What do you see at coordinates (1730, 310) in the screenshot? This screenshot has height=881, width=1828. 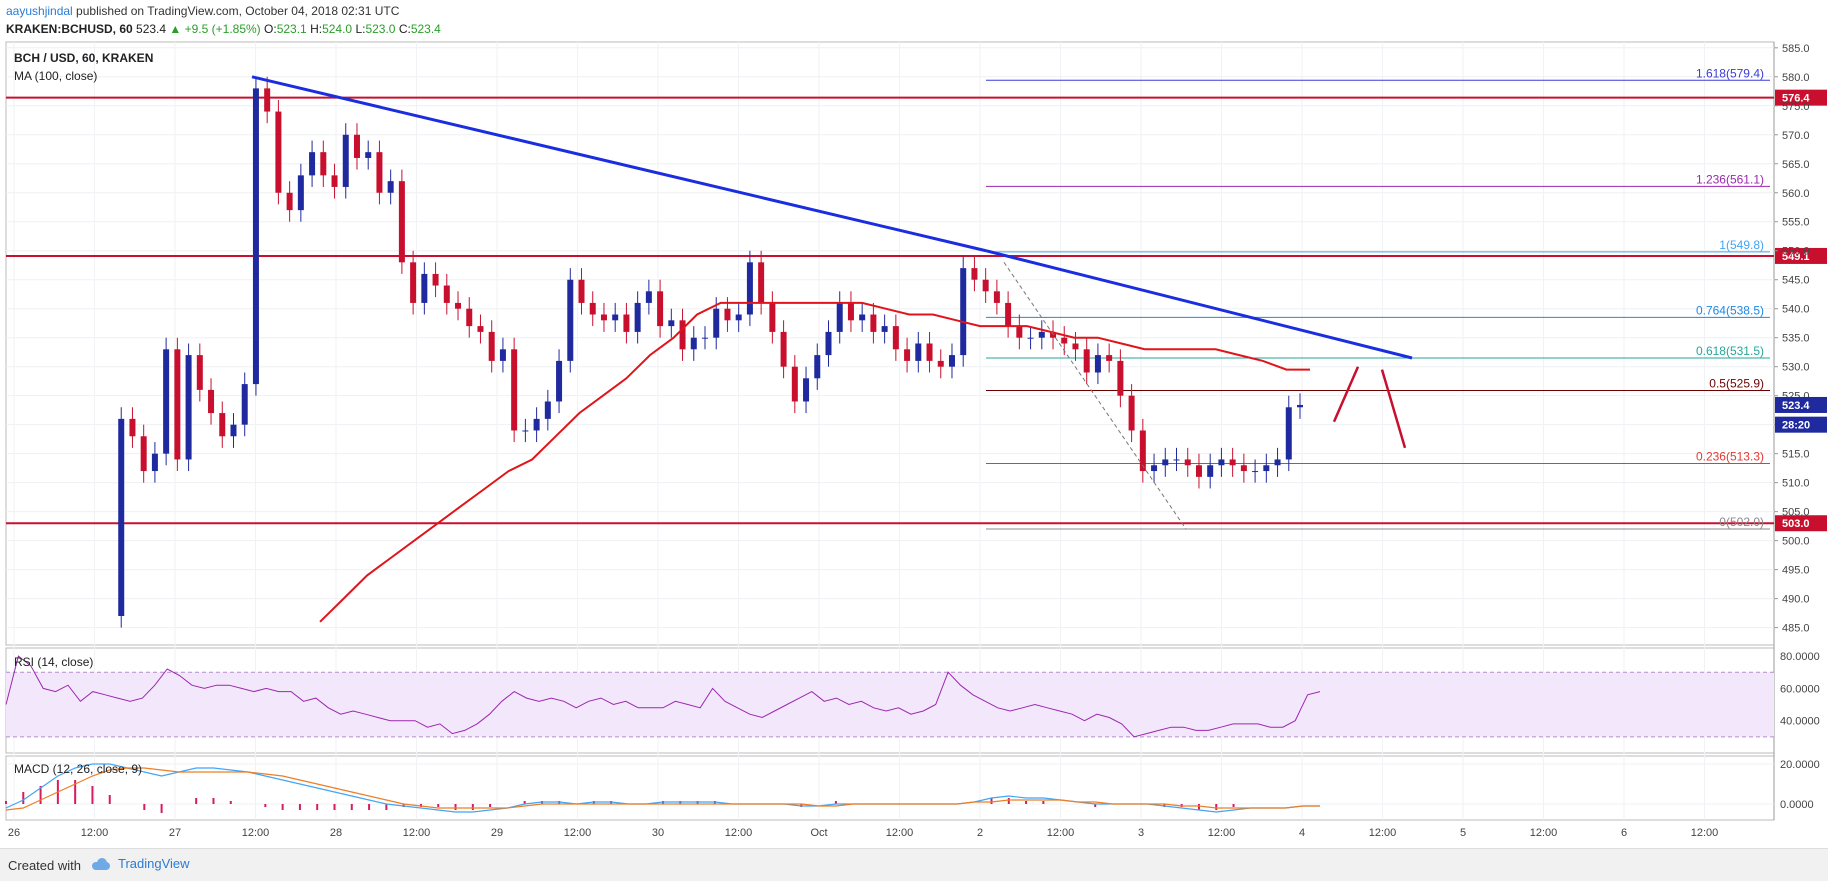 I see `fib-level-label: 0.764(538.5)` at bounding box center [1730, 310].